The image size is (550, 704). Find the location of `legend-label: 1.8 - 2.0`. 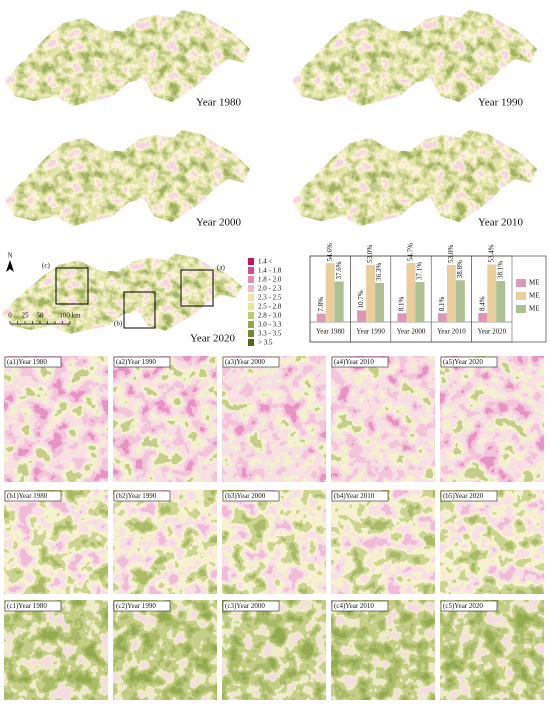

legend-label: 1.8 - 2.0 is located at coordinates (270, 279).